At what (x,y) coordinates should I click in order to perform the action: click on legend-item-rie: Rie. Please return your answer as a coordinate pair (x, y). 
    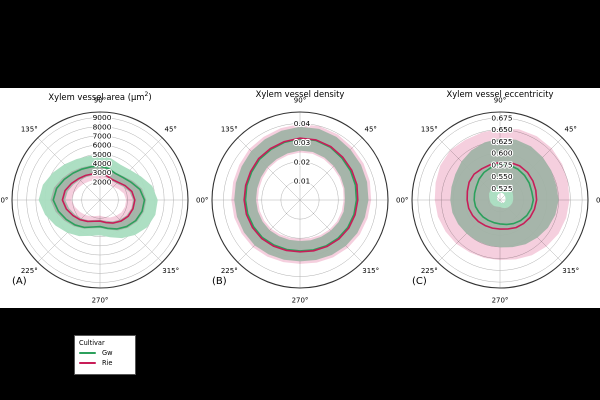
    Looking at the image, I should click on (107, 363).